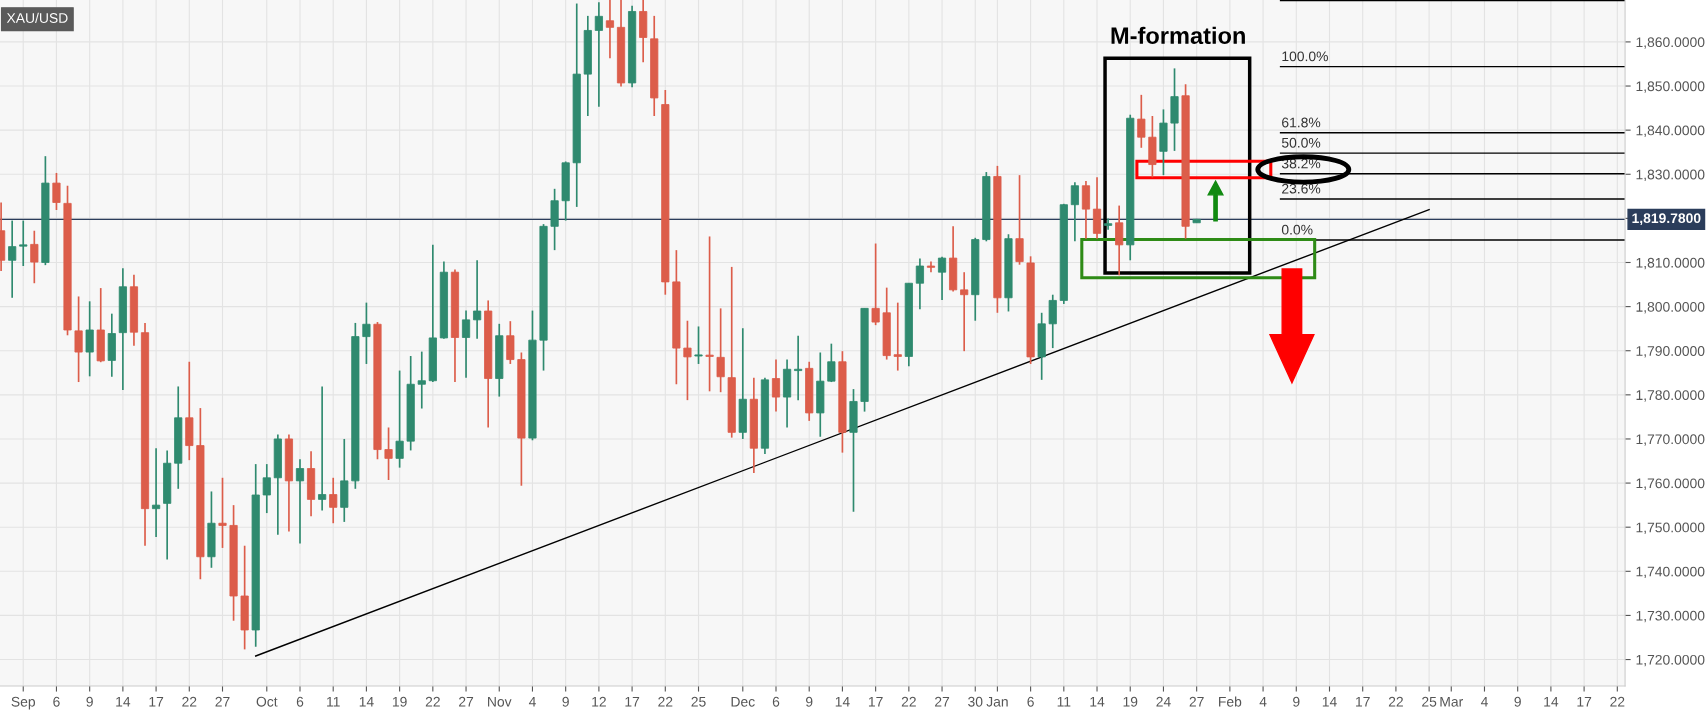 This screenshot has height=712, width=1707. Describe the element at coordinates (1670, 263) in the screenshot. I see `y-tick-label: 1,810.0000` at that location.